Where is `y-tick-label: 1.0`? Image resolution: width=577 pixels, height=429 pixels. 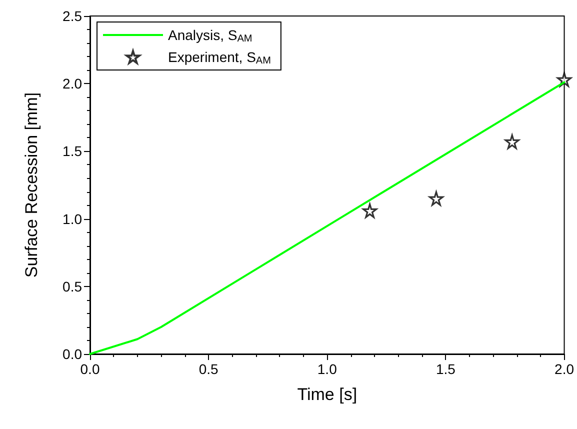
y-tick-label: 1.0 is located at coordinates (72, 218).